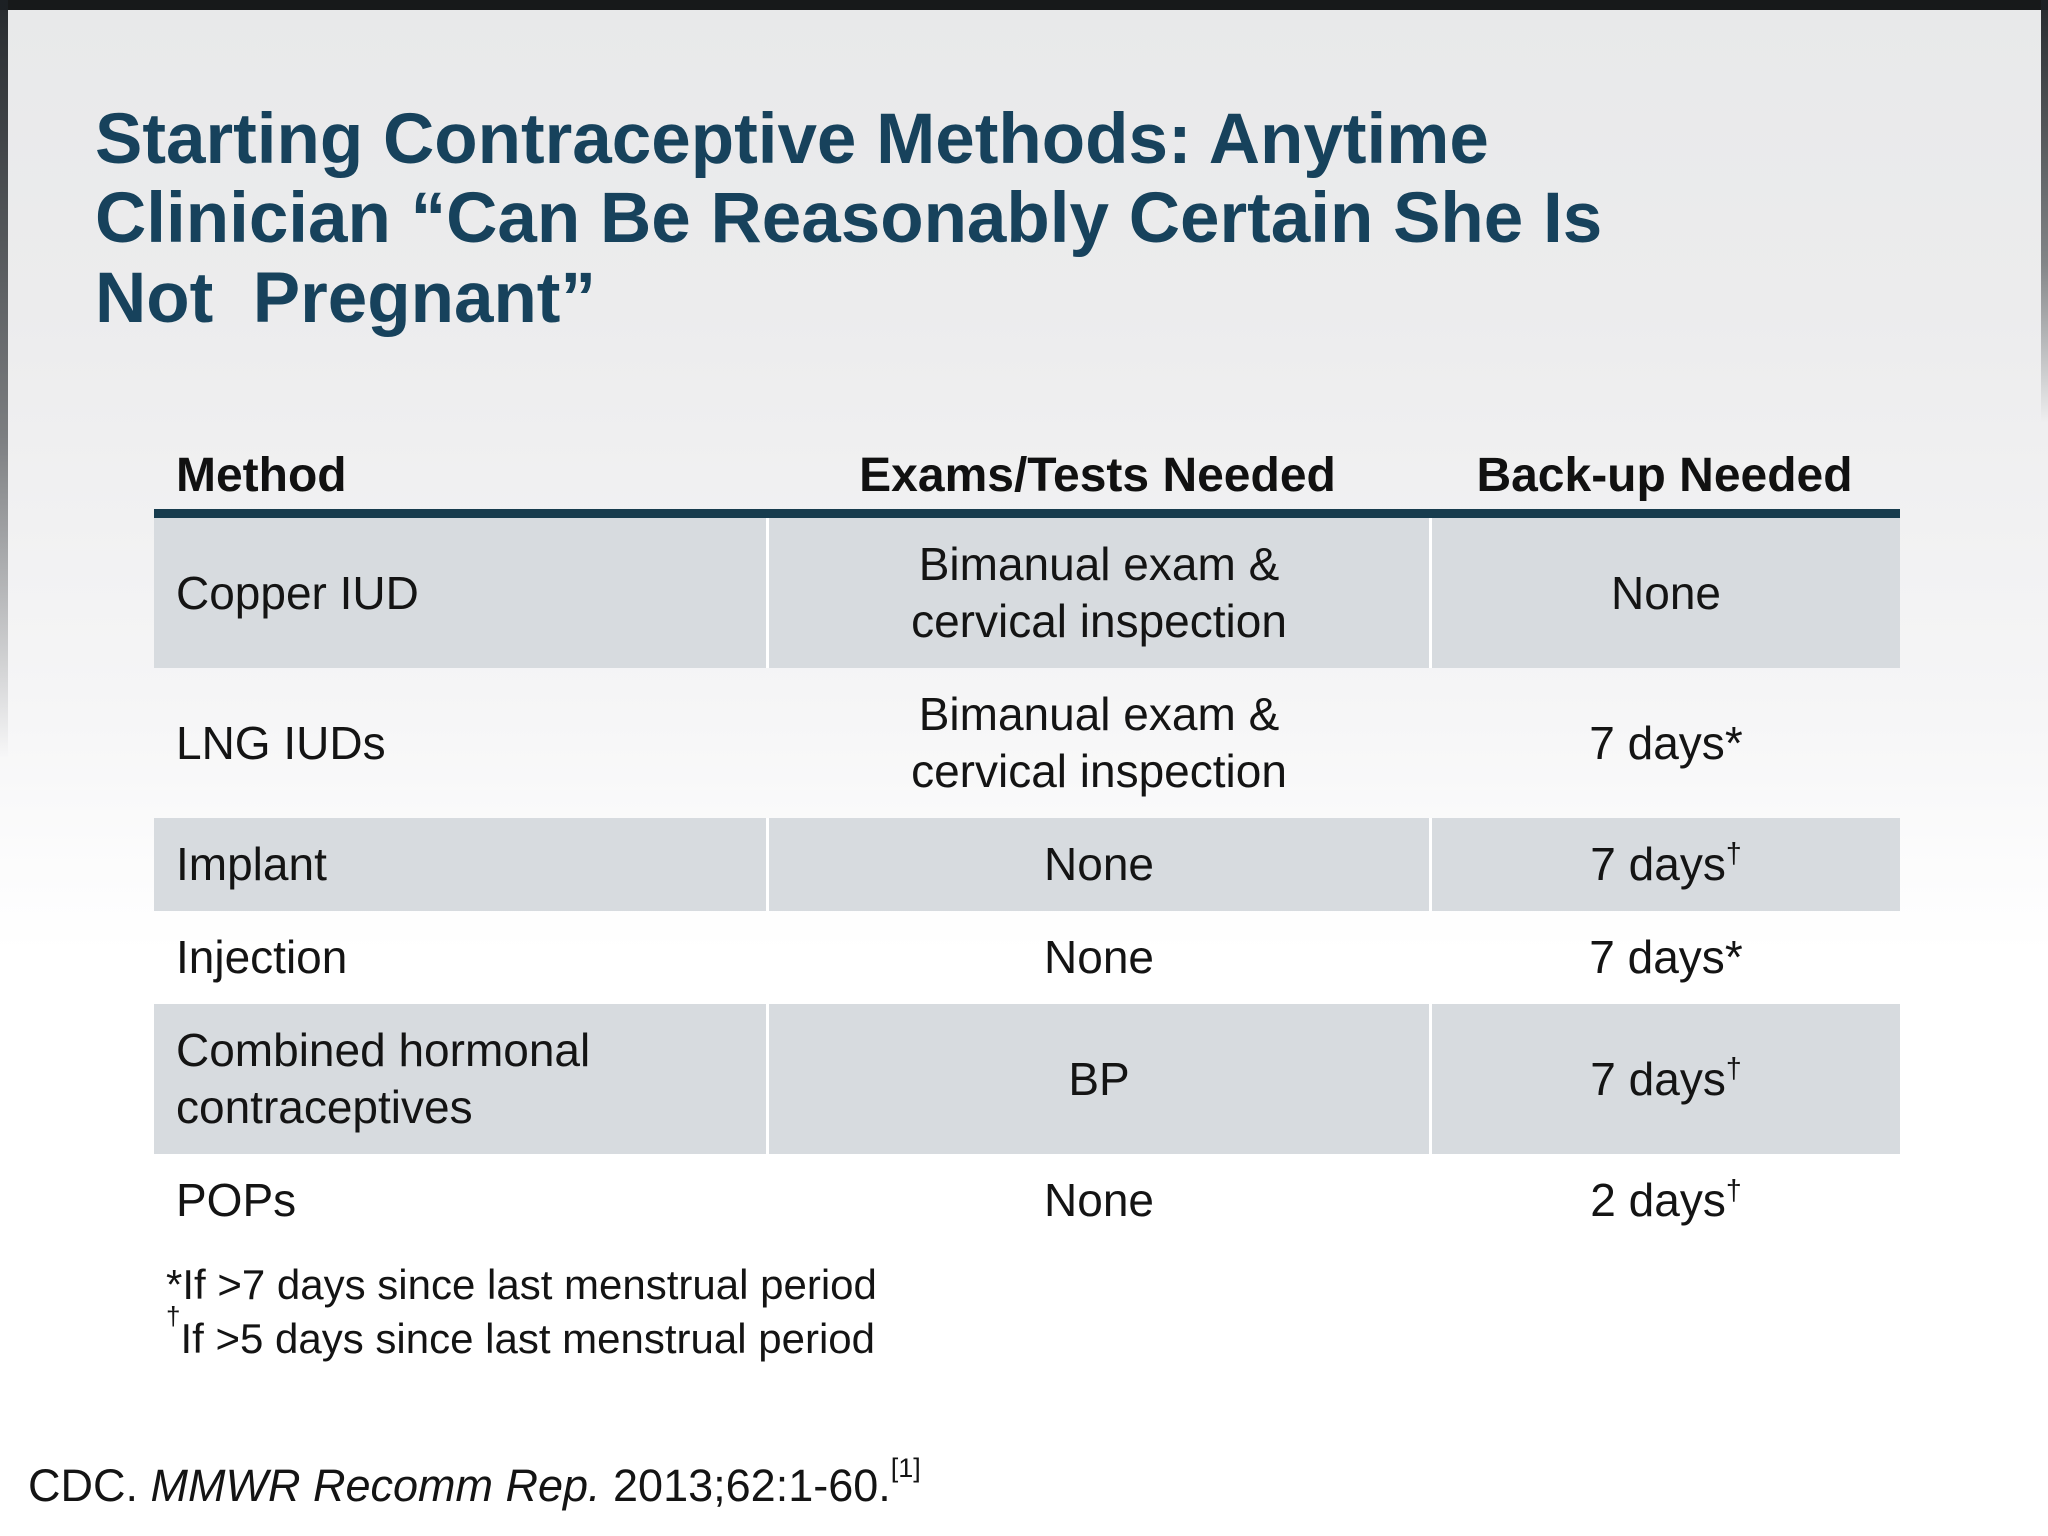 This screenshot has width=2048, height=1536. I want to click on cell-method: Copper IUD, so click(297, 592).